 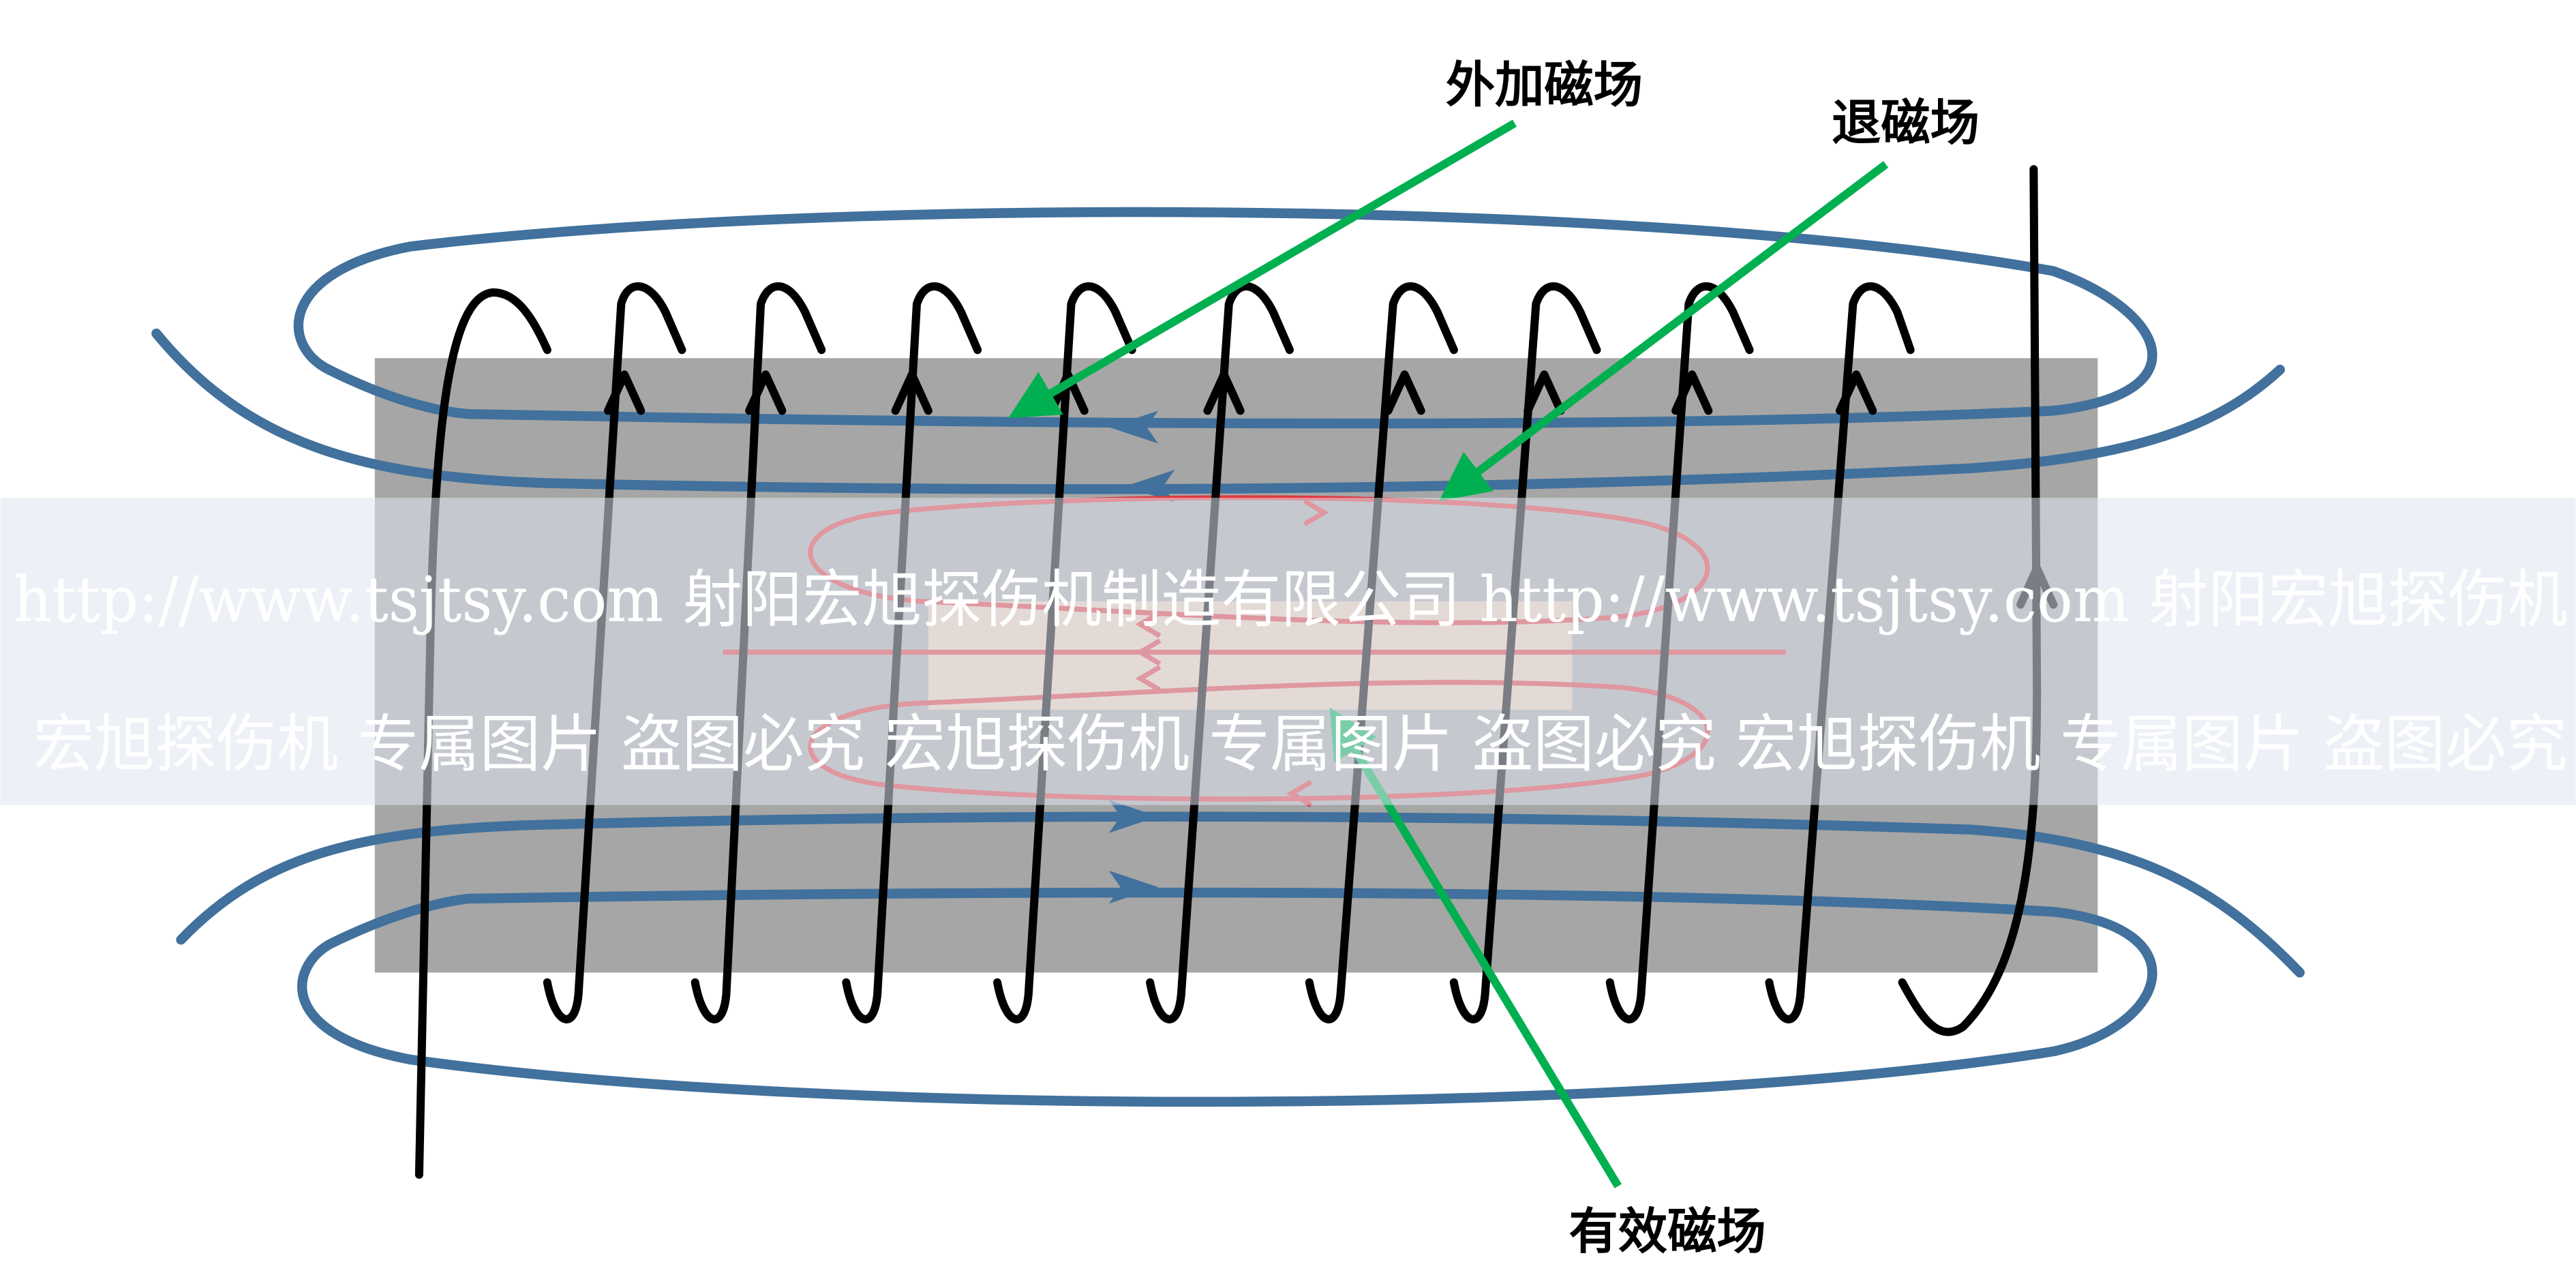 What do you see at coordinates (1141, 657) in the screenshot?
I see `applied-field-arrows` at bounding box center [1141, 657].